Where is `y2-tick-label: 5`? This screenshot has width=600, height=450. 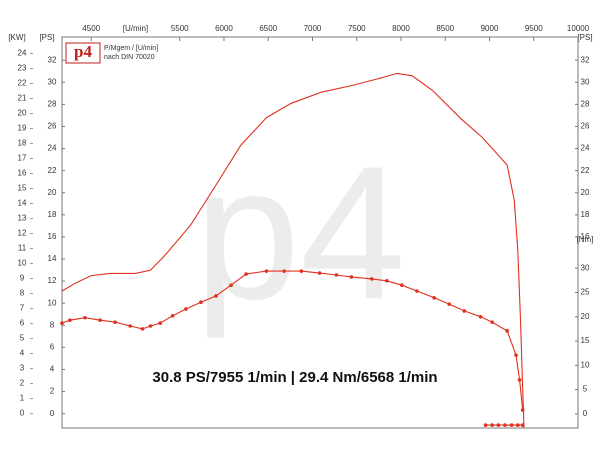 y2-tick-label: 5 is located at coordinates (585, 389).